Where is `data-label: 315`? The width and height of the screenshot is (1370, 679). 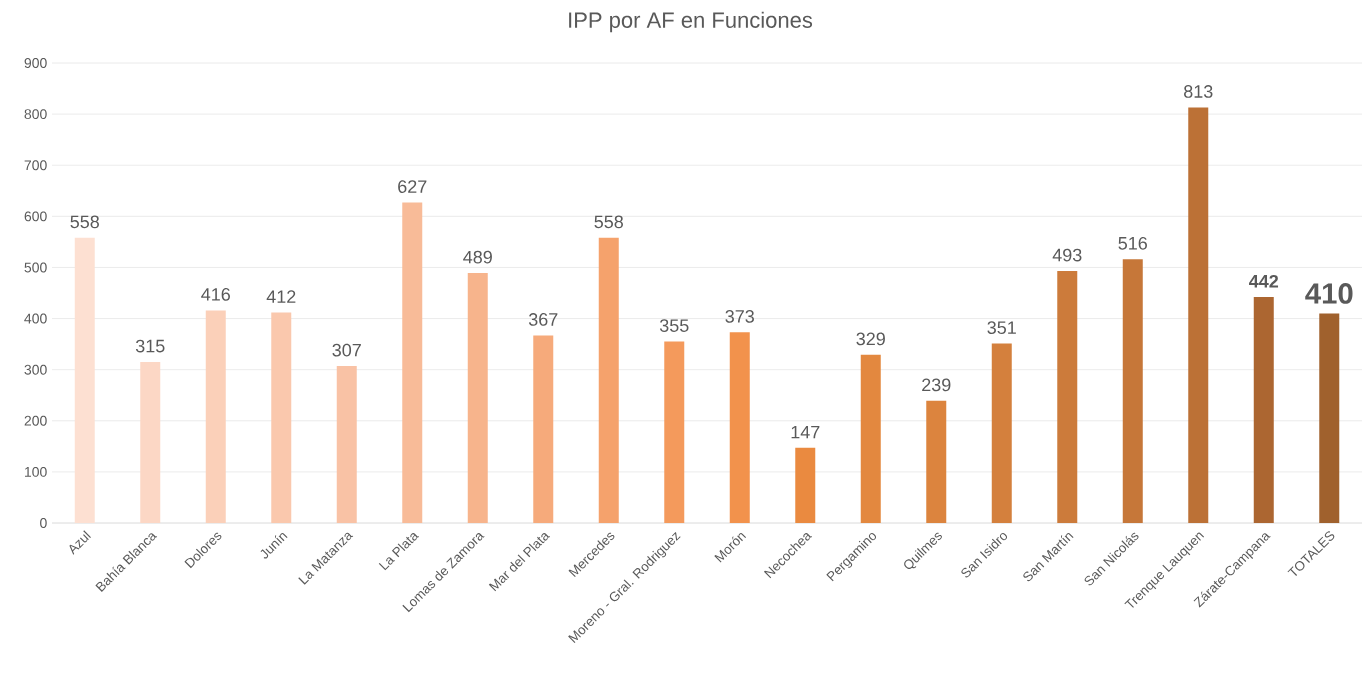 data-label: 315 is located at coordinates (150, 346).